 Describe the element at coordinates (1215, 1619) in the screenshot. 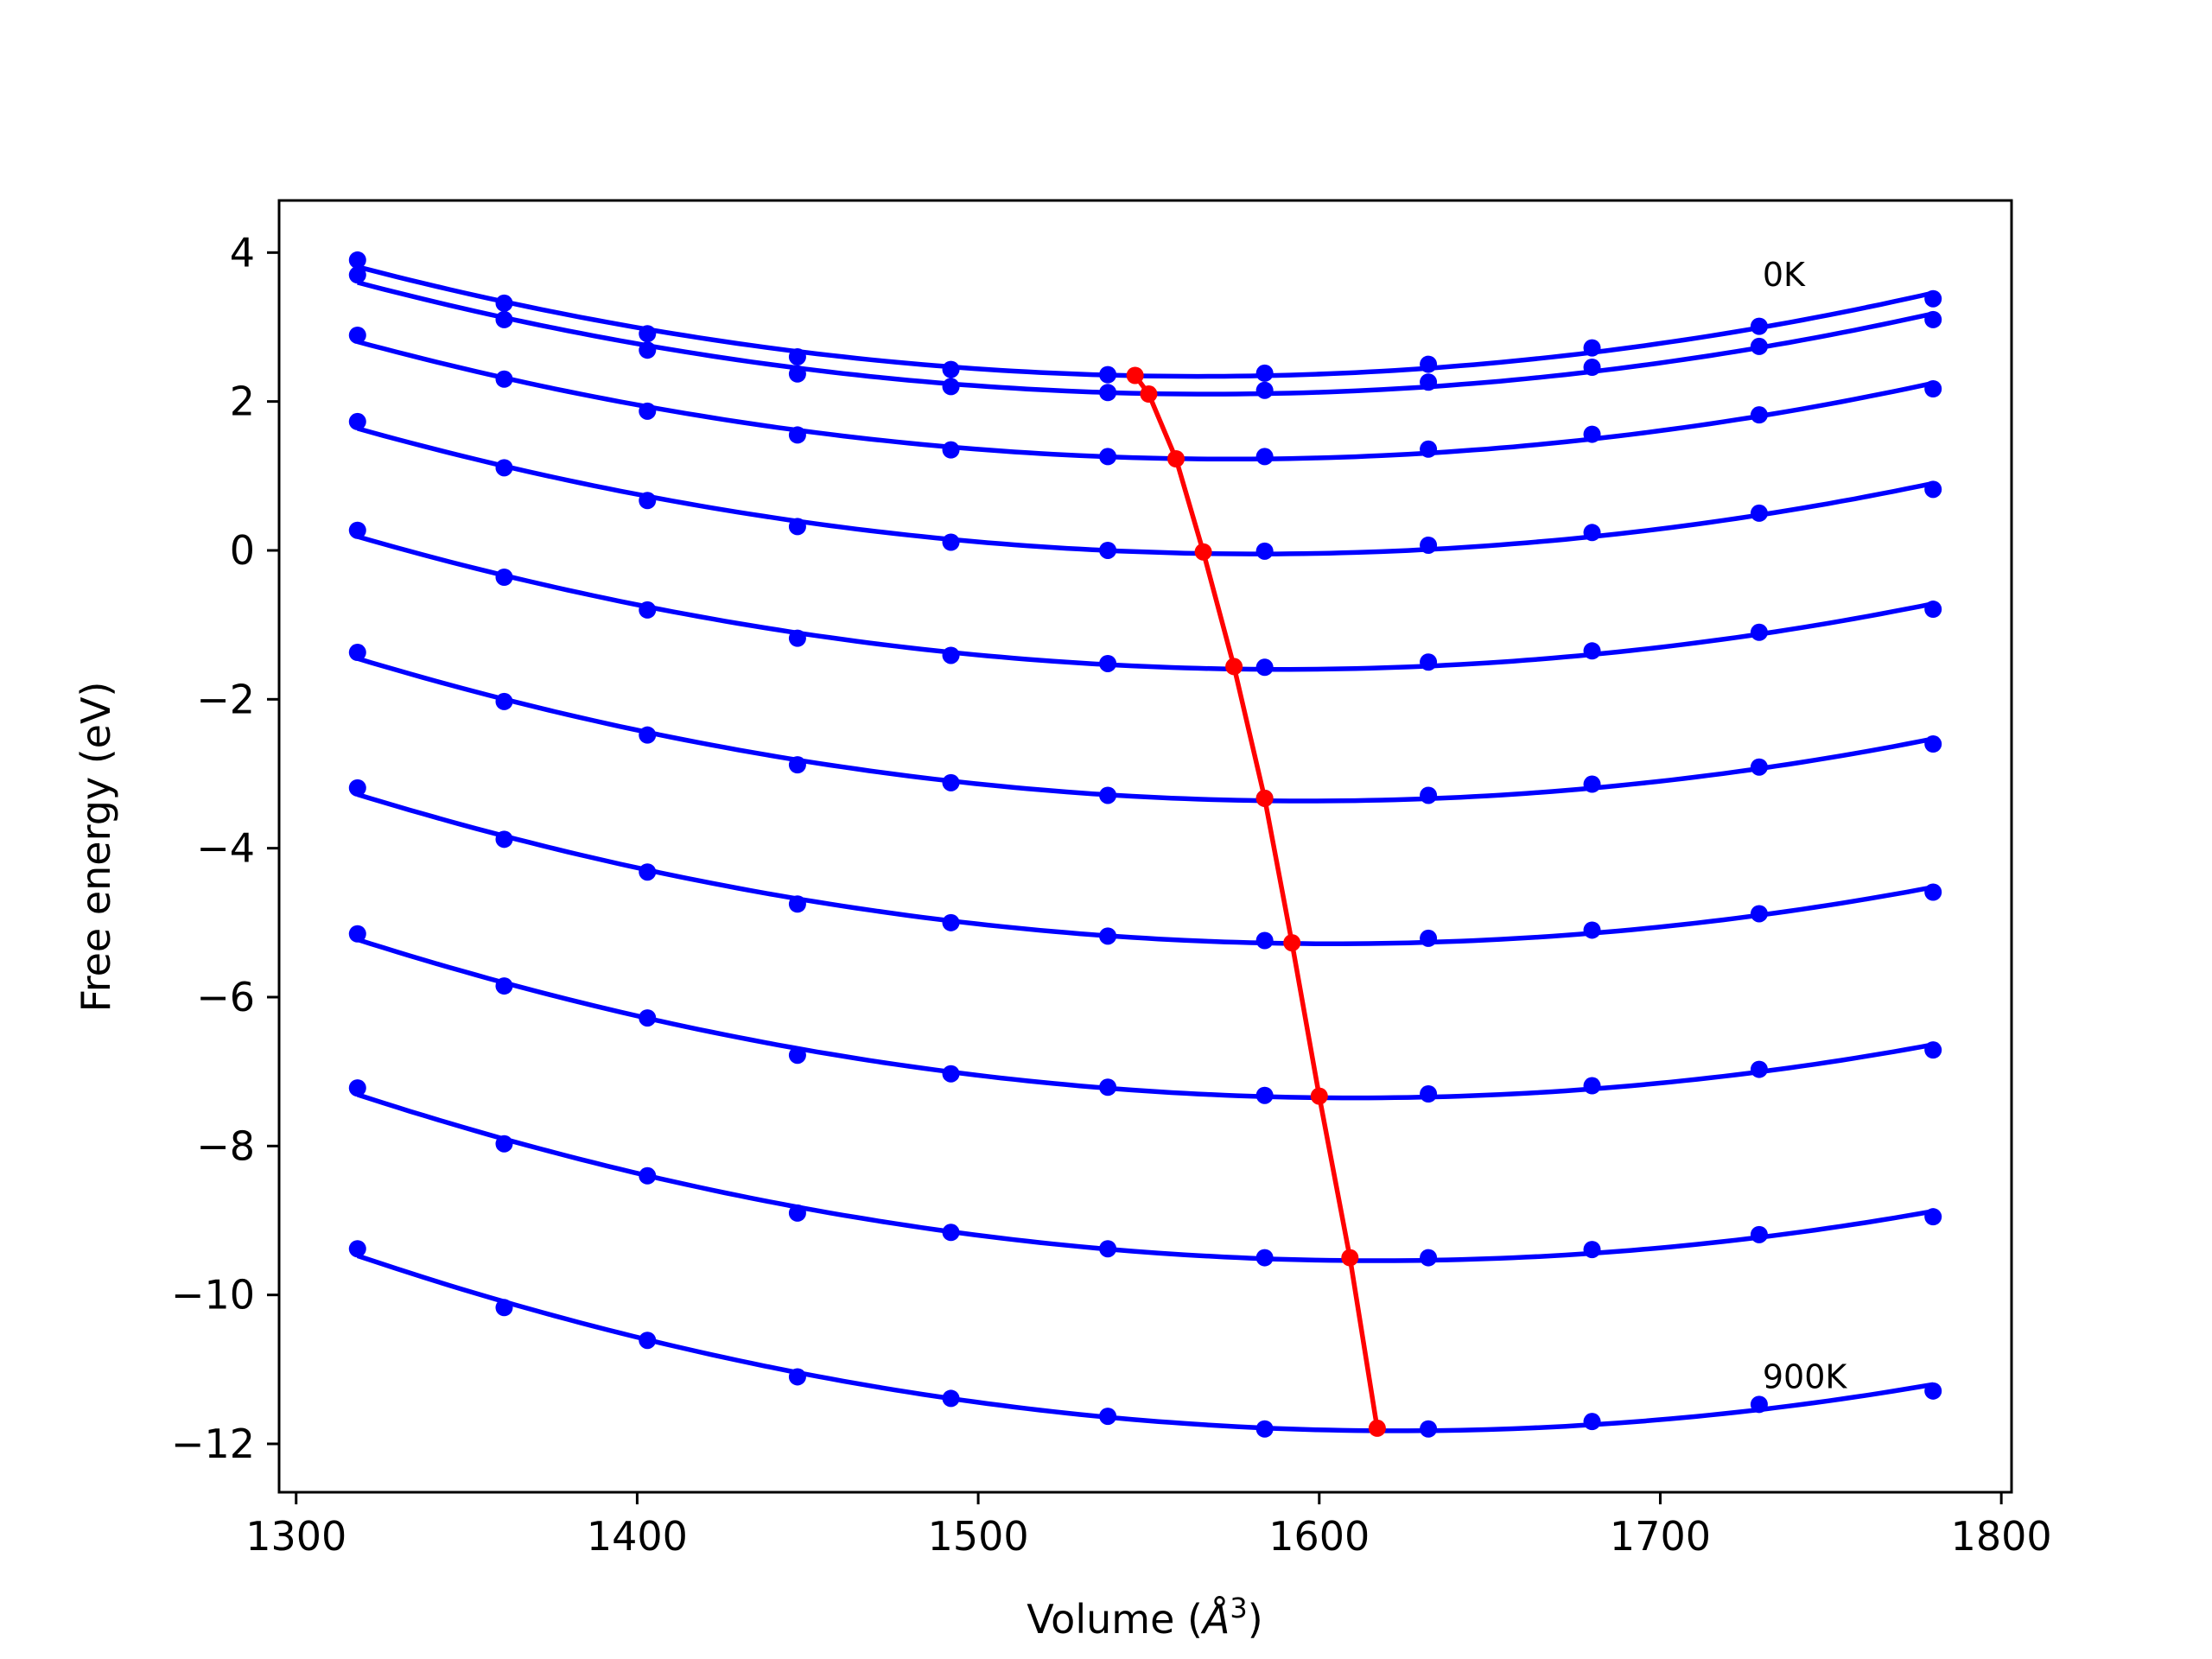

I see `x-axis-label-unit: Å` at that location.